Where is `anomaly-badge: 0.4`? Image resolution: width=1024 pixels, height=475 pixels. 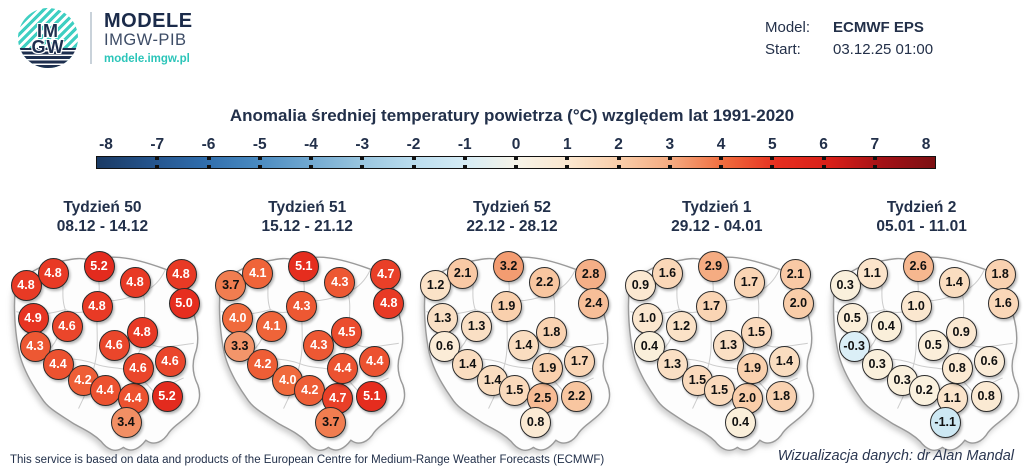 anomaly-badge: 0.4 is located at coordinates (649, 346).